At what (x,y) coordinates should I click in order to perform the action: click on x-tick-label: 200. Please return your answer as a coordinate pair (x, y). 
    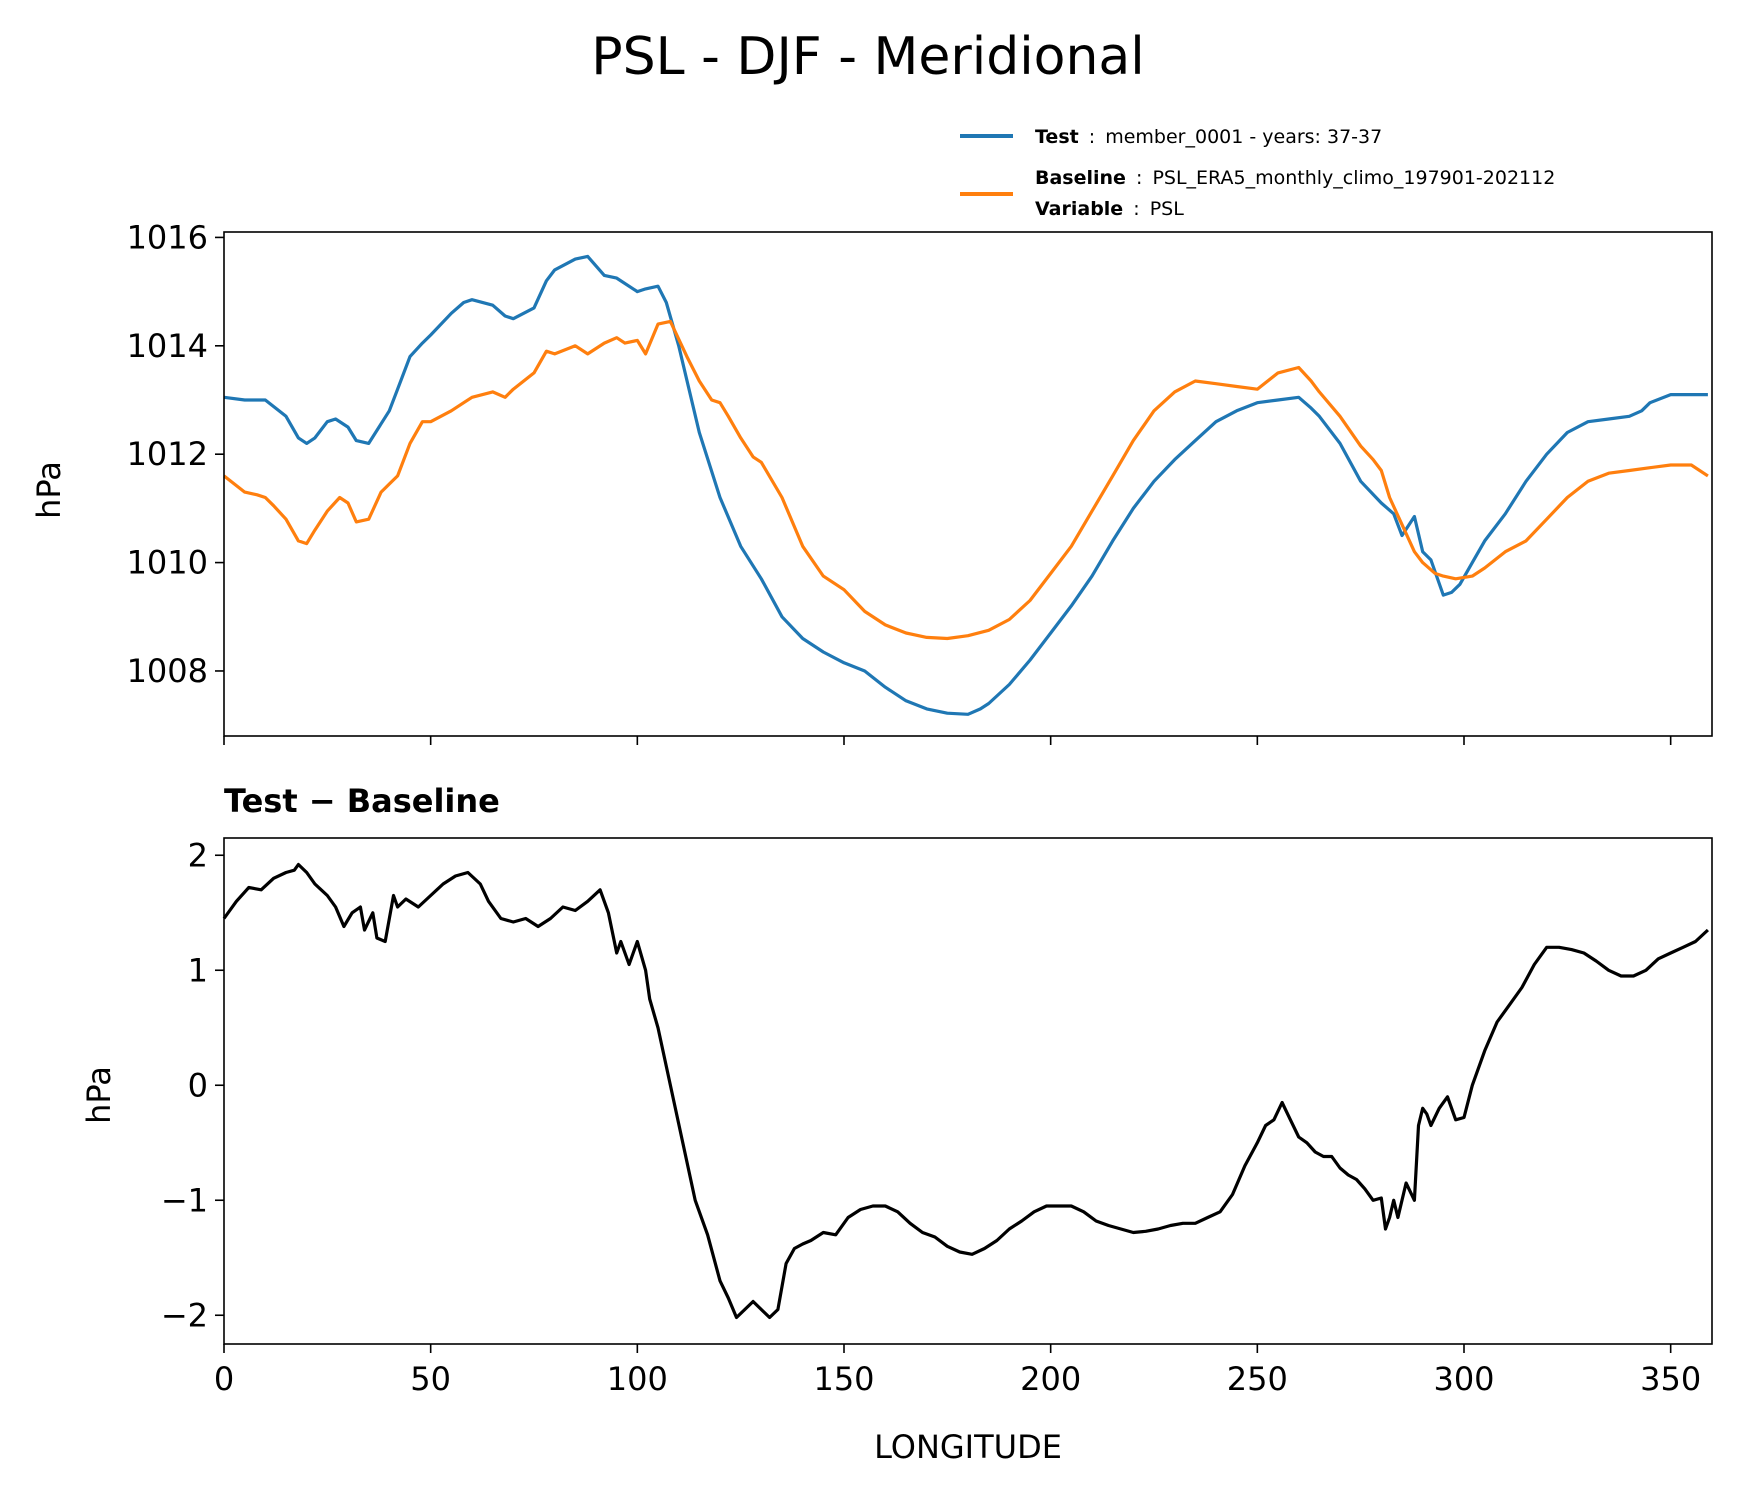
    Looking at the image, I should click on (1050, 1379).